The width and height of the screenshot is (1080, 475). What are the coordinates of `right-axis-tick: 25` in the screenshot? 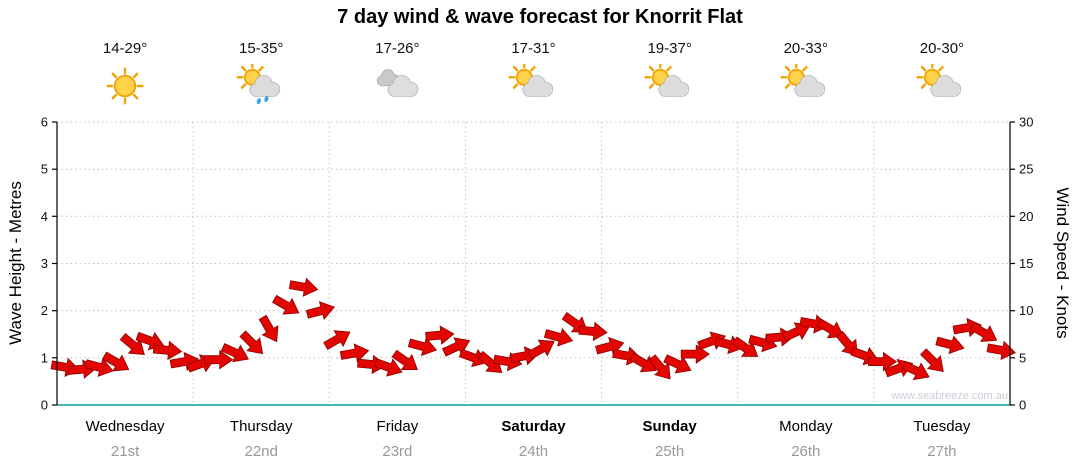 It's located at (1026, 169).